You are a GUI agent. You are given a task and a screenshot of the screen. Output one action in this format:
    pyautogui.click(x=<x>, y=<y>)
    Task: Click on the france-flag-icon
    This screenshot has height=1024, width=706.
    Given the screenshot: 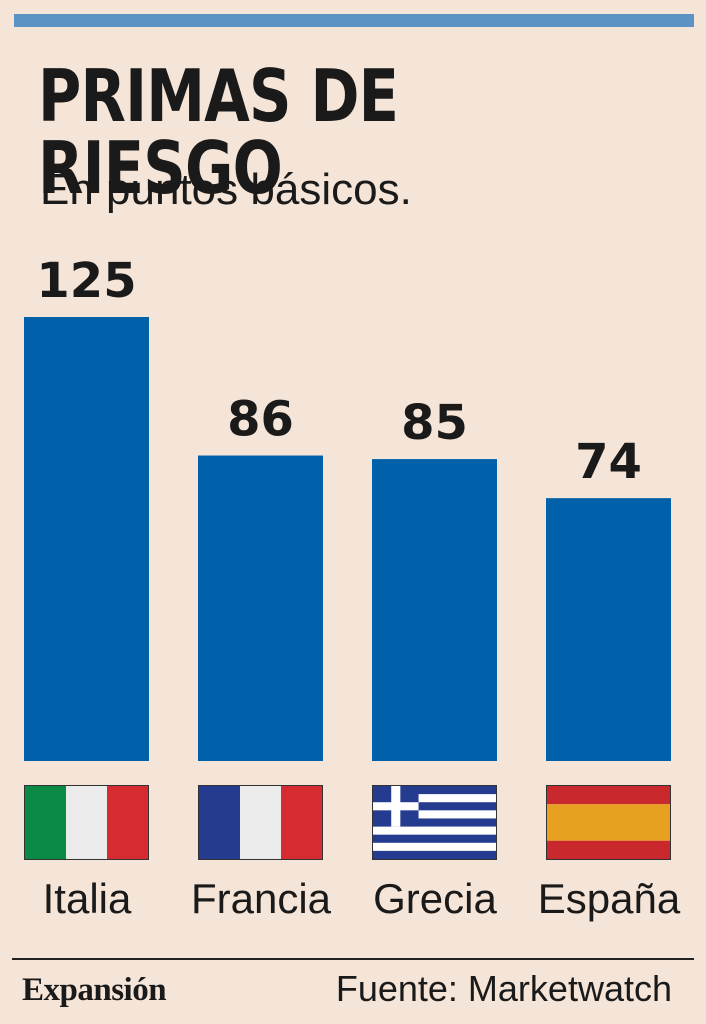 What is the action you would take?
    pyautogui.click(x=260, y=822)
    